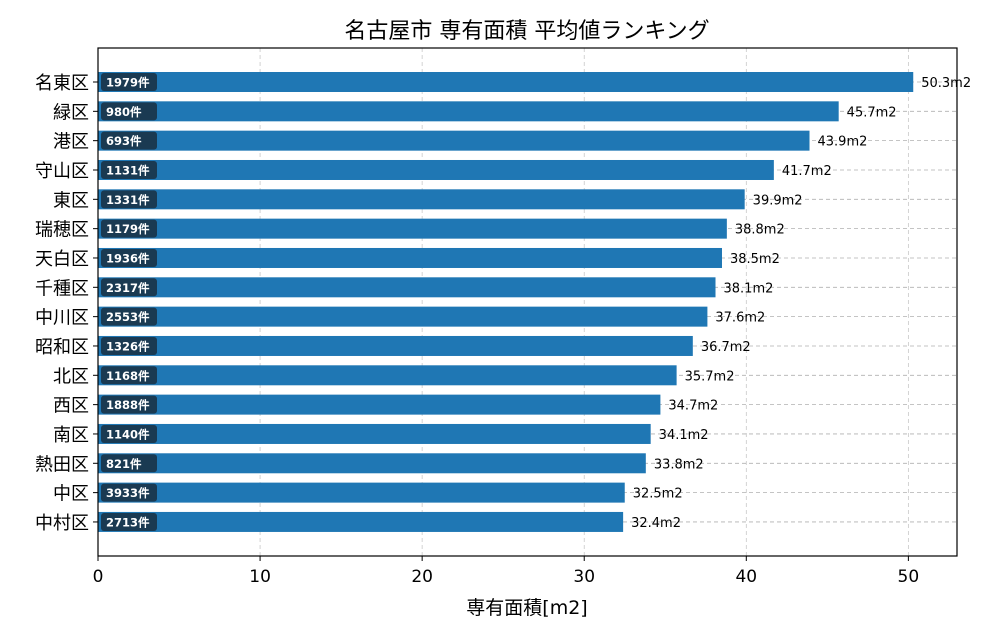 The width and height of the screenshot is (1000, 640). What do you see at coordinates (526, 608) in the screenshot?
I see `x-axis-label: 専有面積[m2]` at bounding box center [526, 608].